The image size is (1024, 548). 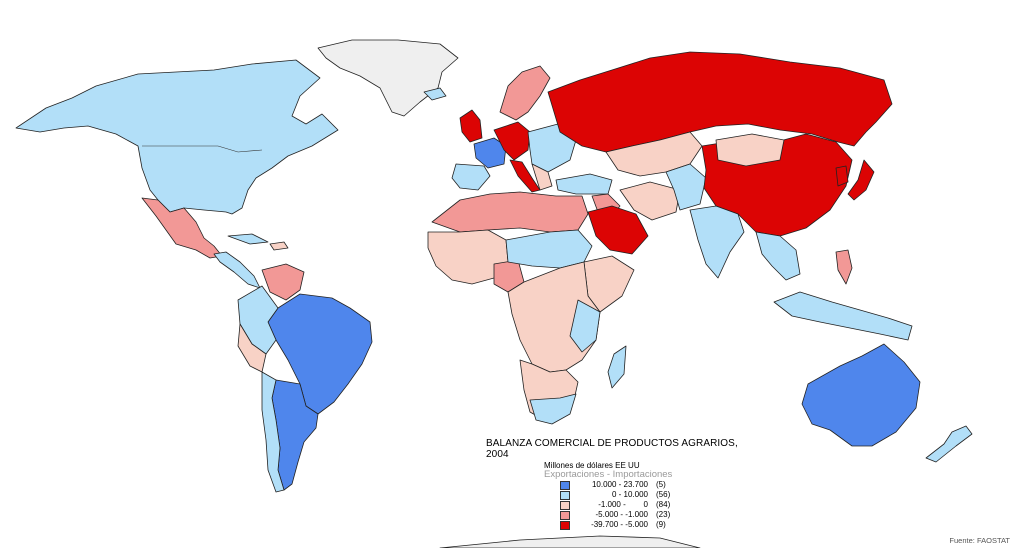 What do you see at coordinates (237, 270) in the screenshot?
I see `region-central-america` at bounding box center [237, 270].